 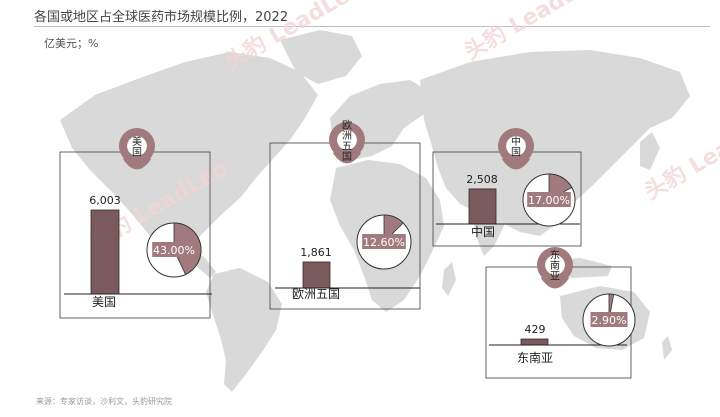 What do you see at coordinates (483, 231) in the screenshot?
I see `category-label: 中国` at bounding box center [483, 231].